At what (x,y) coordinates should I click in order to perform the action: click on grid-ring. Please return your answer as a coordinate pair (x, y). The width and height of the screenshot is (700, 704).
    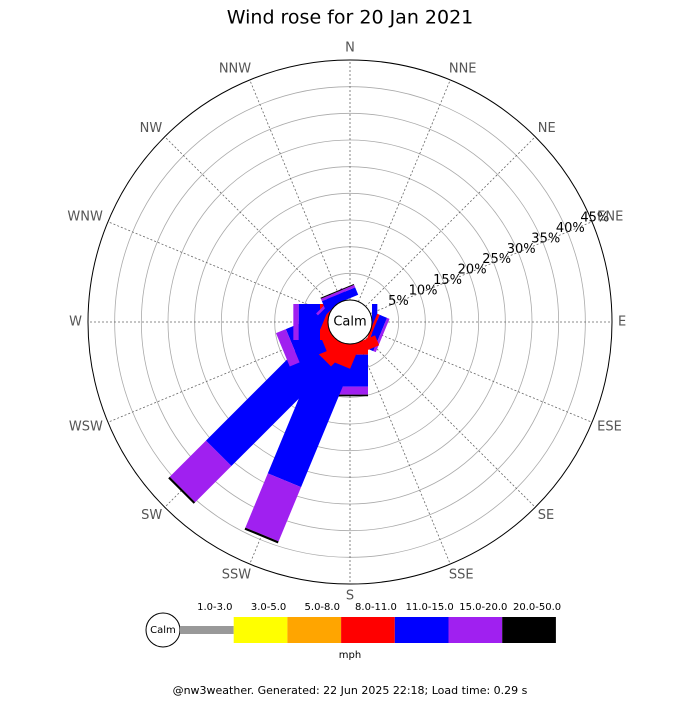
    Looking at the image, I should click on (350, 322).